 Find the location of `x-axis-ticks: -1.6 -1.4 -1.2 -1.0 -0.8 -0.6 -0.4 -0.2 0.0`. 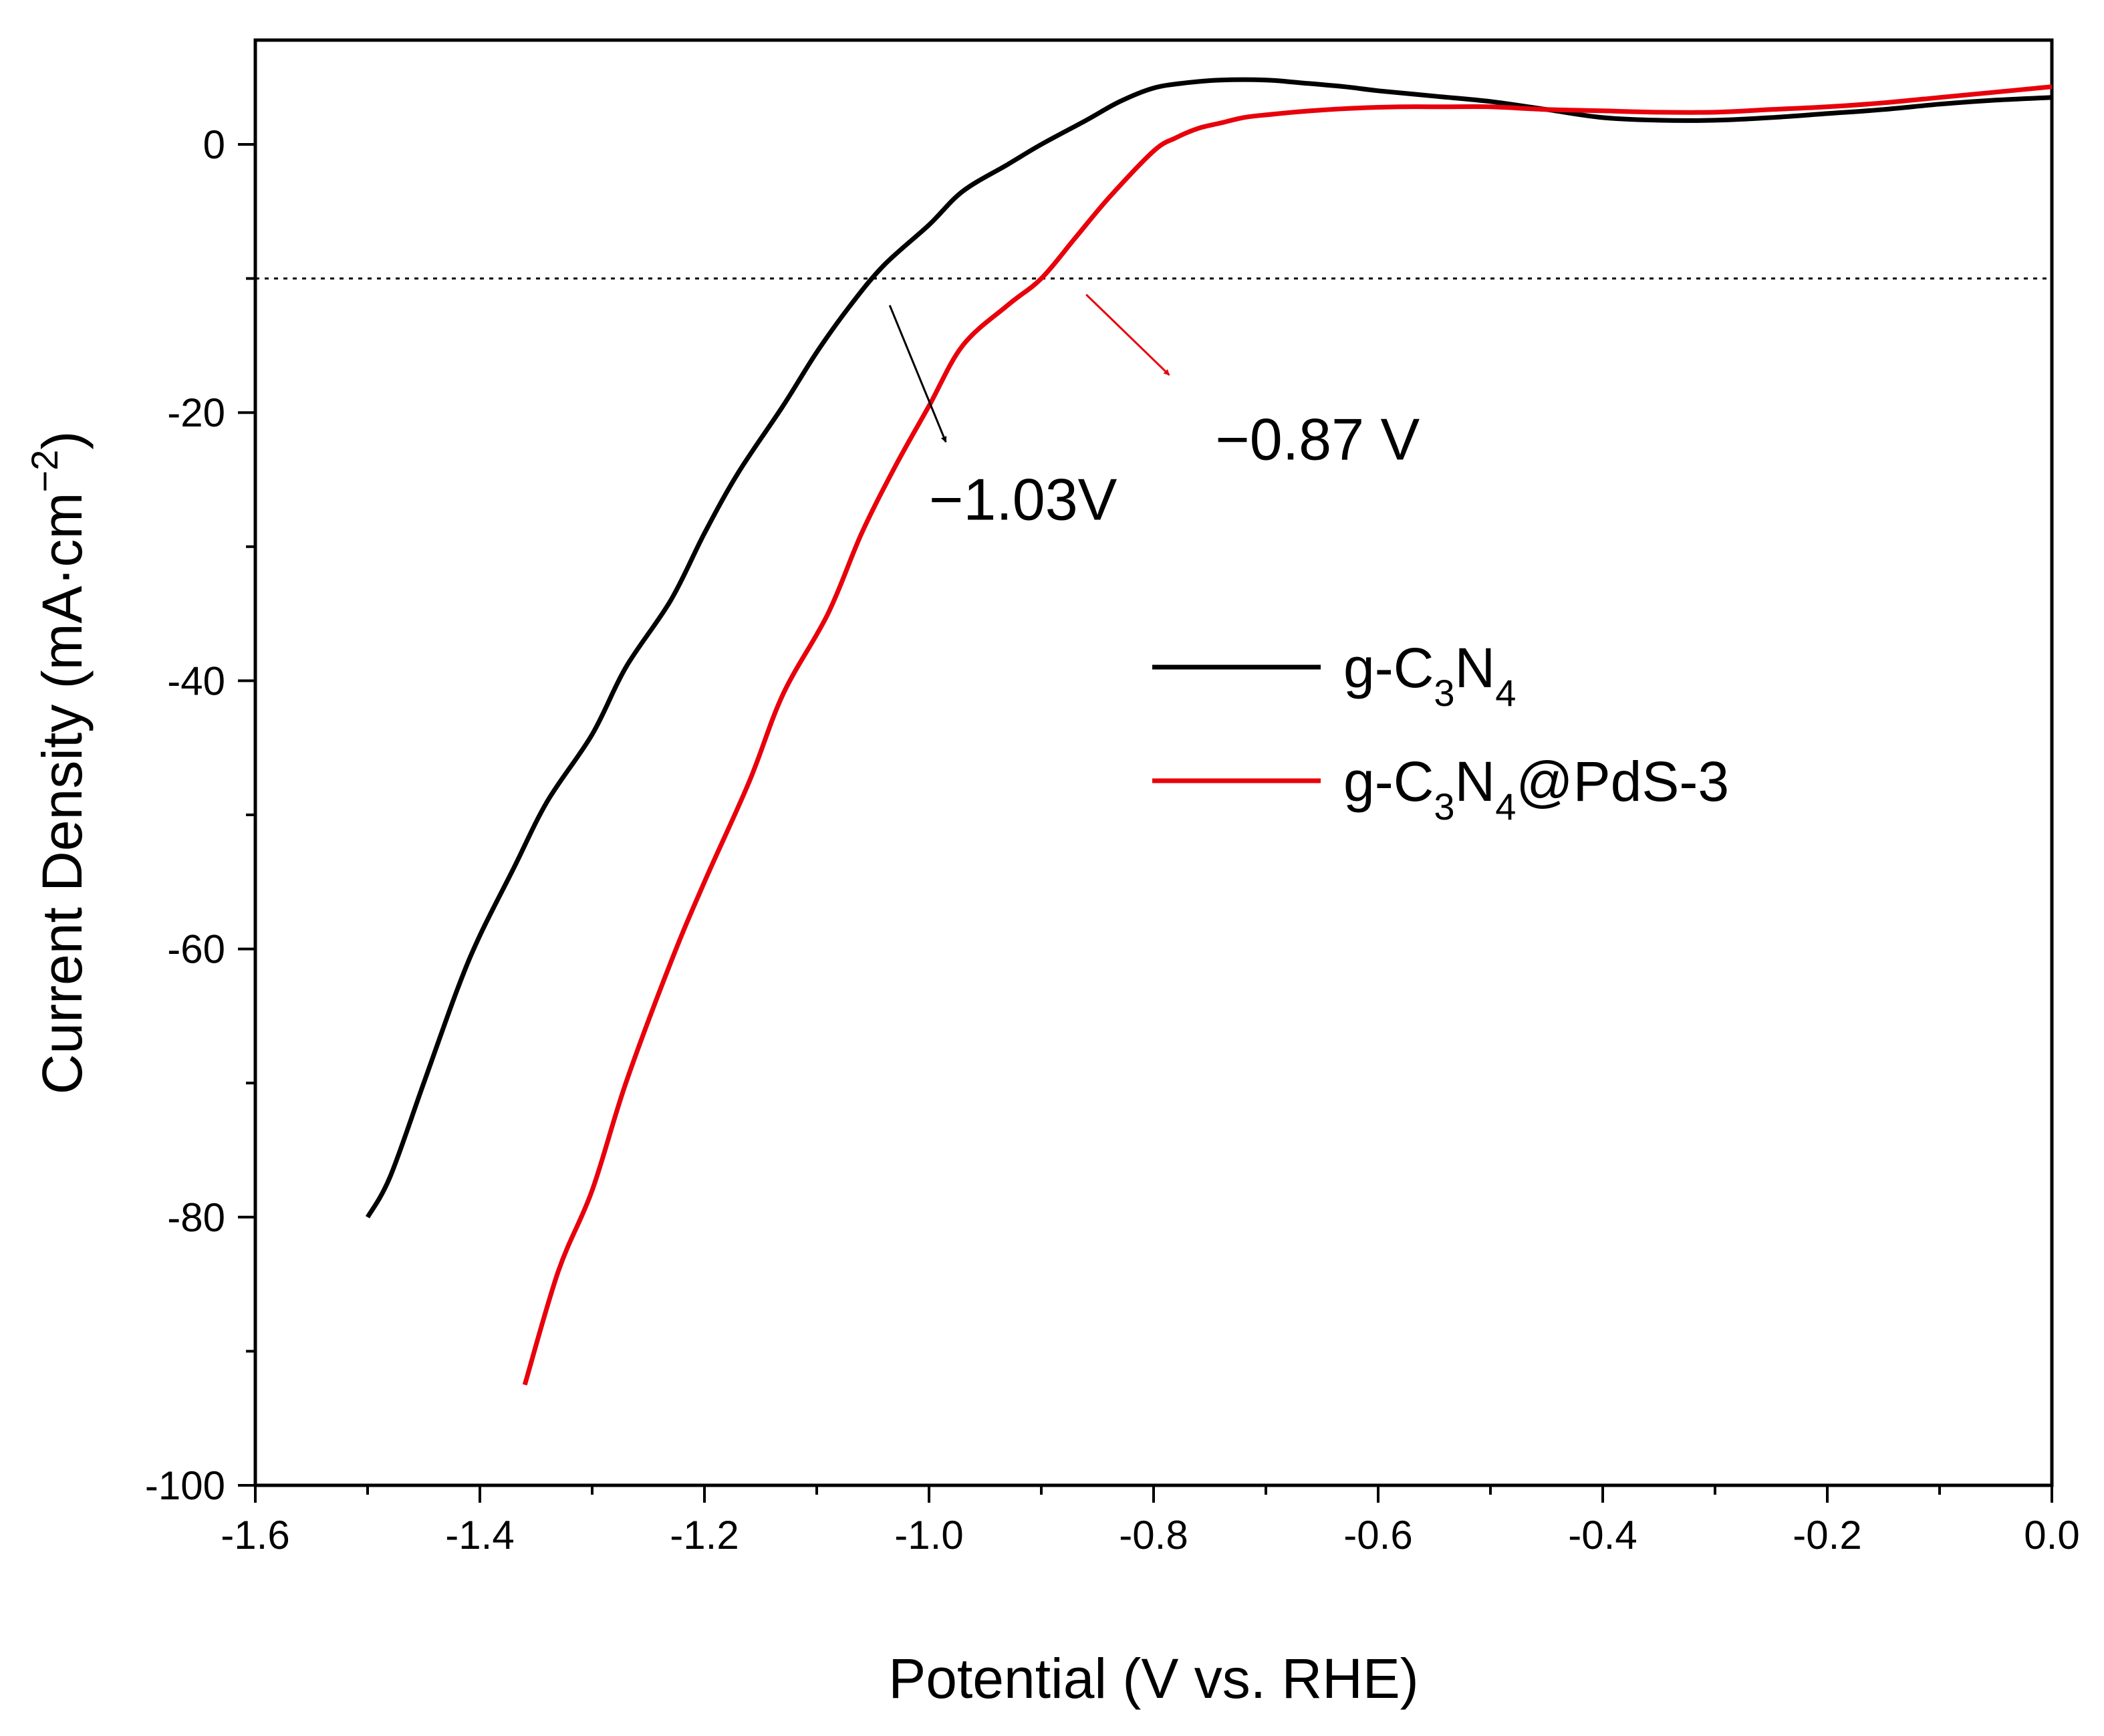

x-axis-ticks: -1.6 -1.4 -1.2 -1.0 -0.8 -0.6 -0.4 -0.2 0.0 is located at coordinates (1150, 1521).